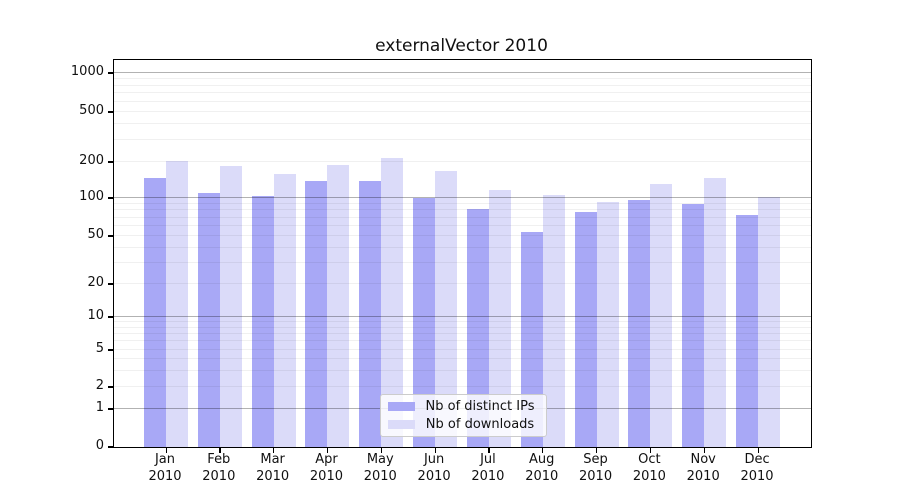 Image resolution: width=900 pixels, height=500 pixels. I want to click on bar-downloads-dec, so click(769, 322).